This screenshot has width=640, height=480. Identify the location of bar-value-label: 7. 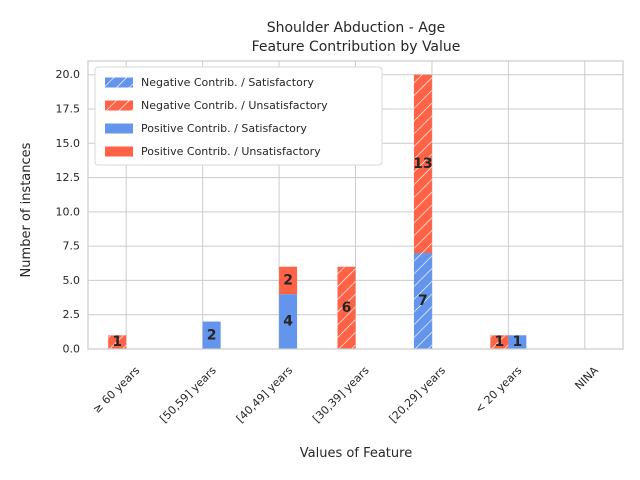
(423, 301).